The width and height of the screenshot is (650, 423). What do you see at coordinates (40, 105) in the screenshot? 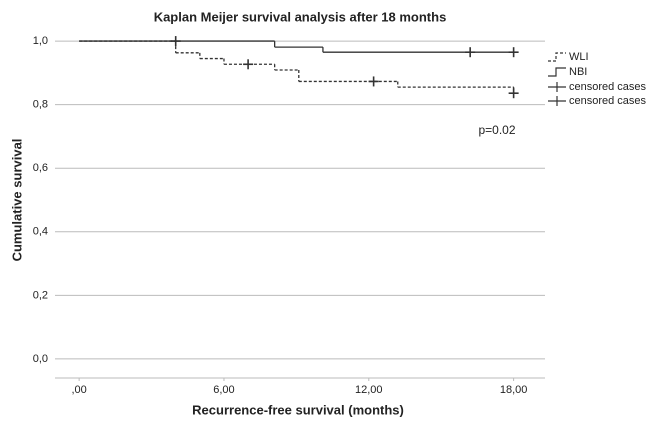
I see `y-tick-label: 0,8` at bounding box center [40, 105].